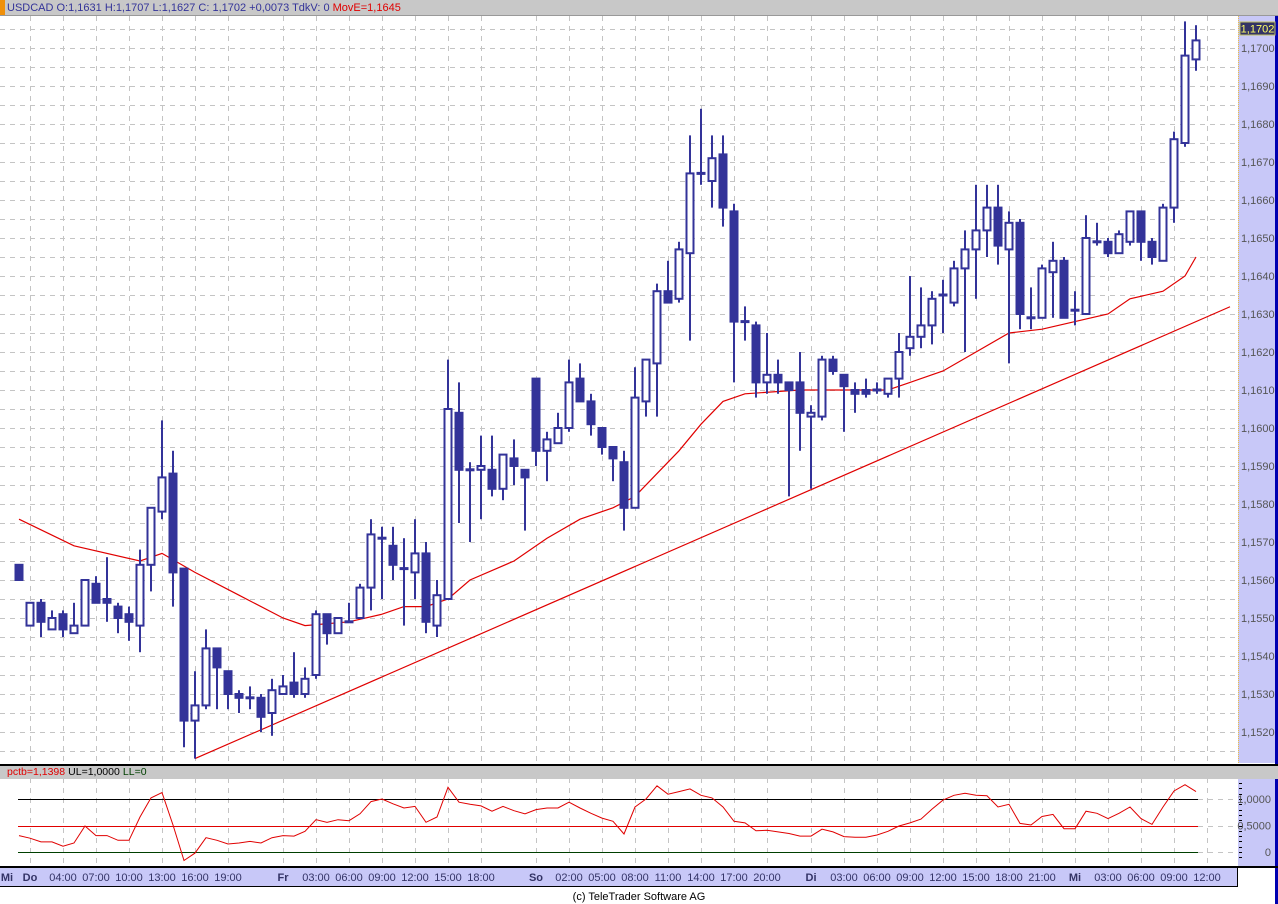 The height and width of the screenshot is (904, 1278). What do you see at coordinates (1258, 201) in the screenshot?
I see `y-tick-label: 1,1660` at bounding box center [1258, 201].